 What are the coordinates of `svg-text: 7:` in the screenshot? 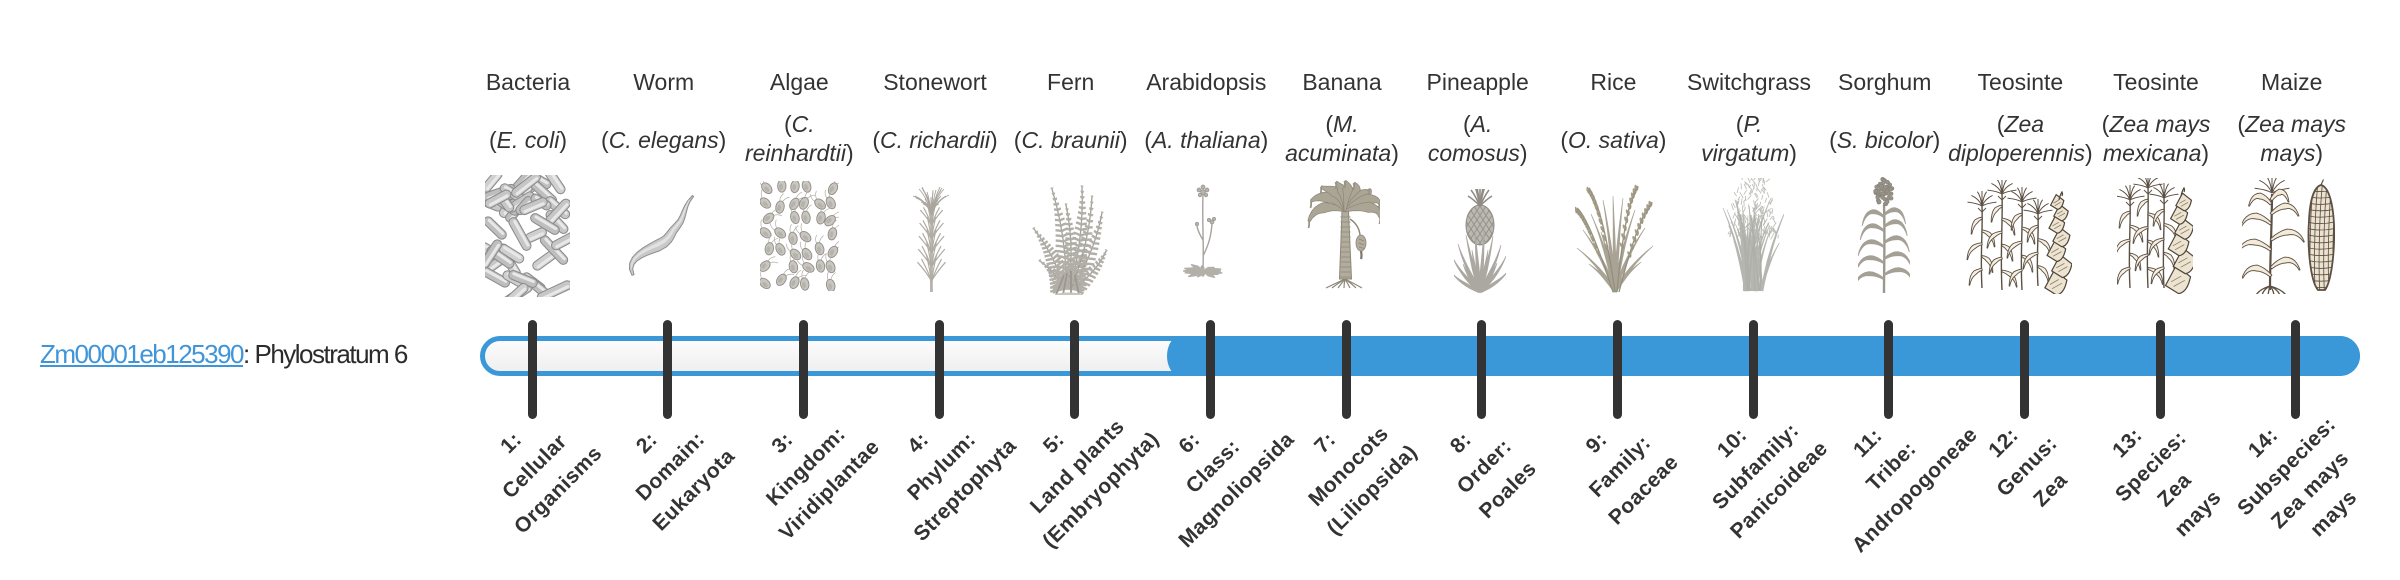 It's located at (1325, 443).